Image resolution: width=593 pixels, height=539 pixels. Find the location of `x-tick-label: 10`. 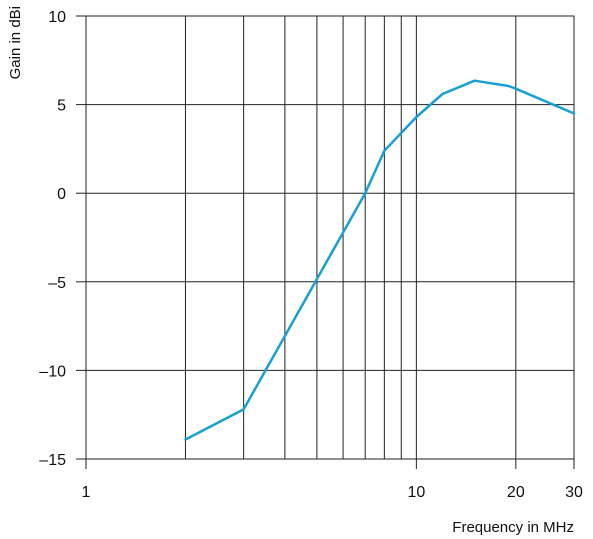

x-tick-label: 10 is located at coordinates (416, 492).